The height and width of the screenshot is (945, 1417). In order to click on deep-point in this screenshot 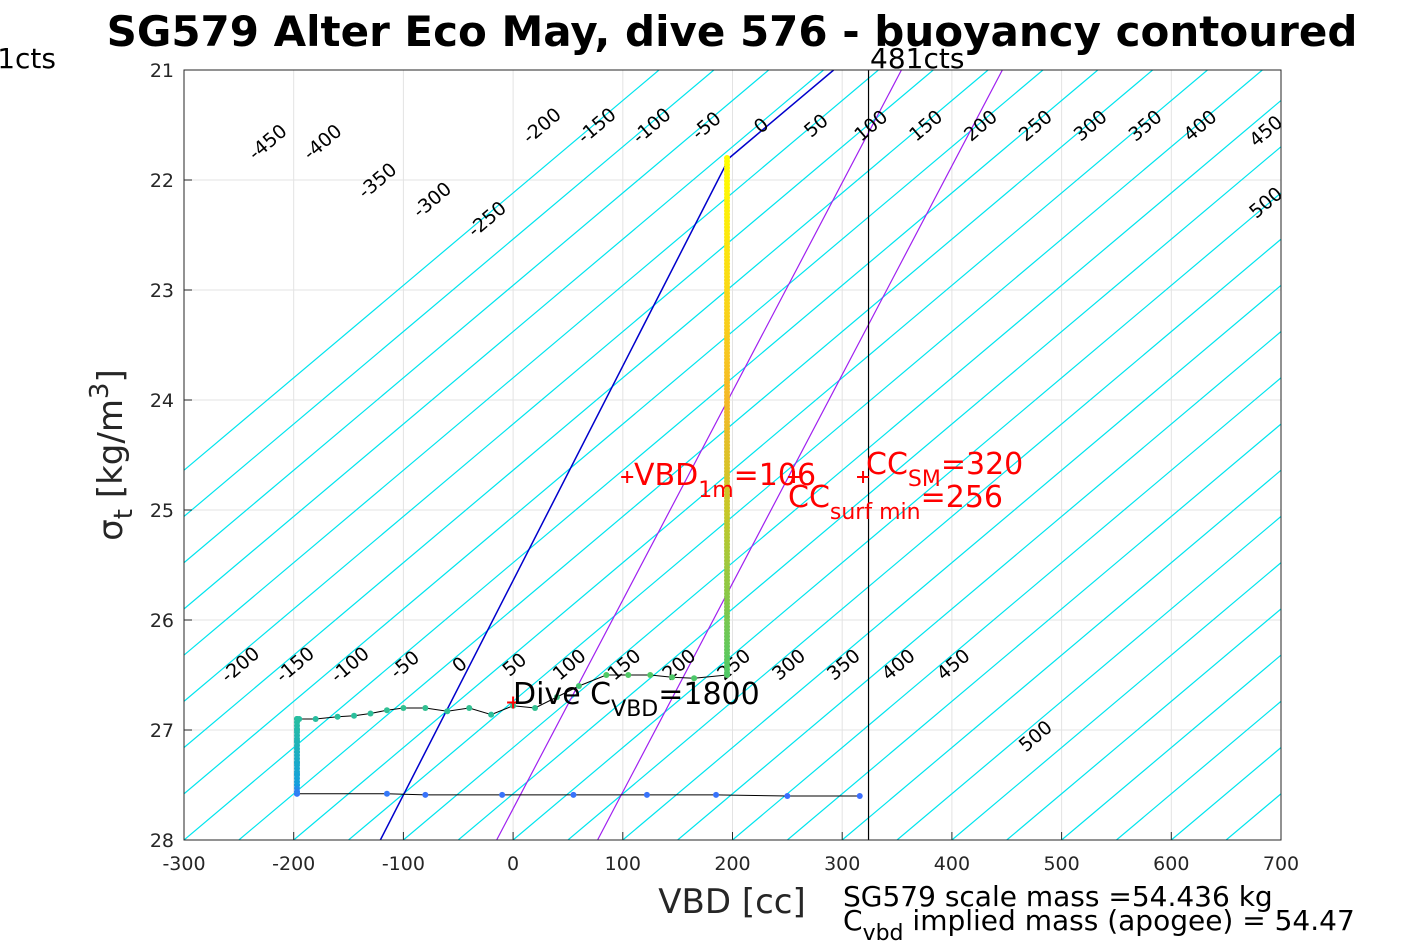, I will do `click(296, 791)`.